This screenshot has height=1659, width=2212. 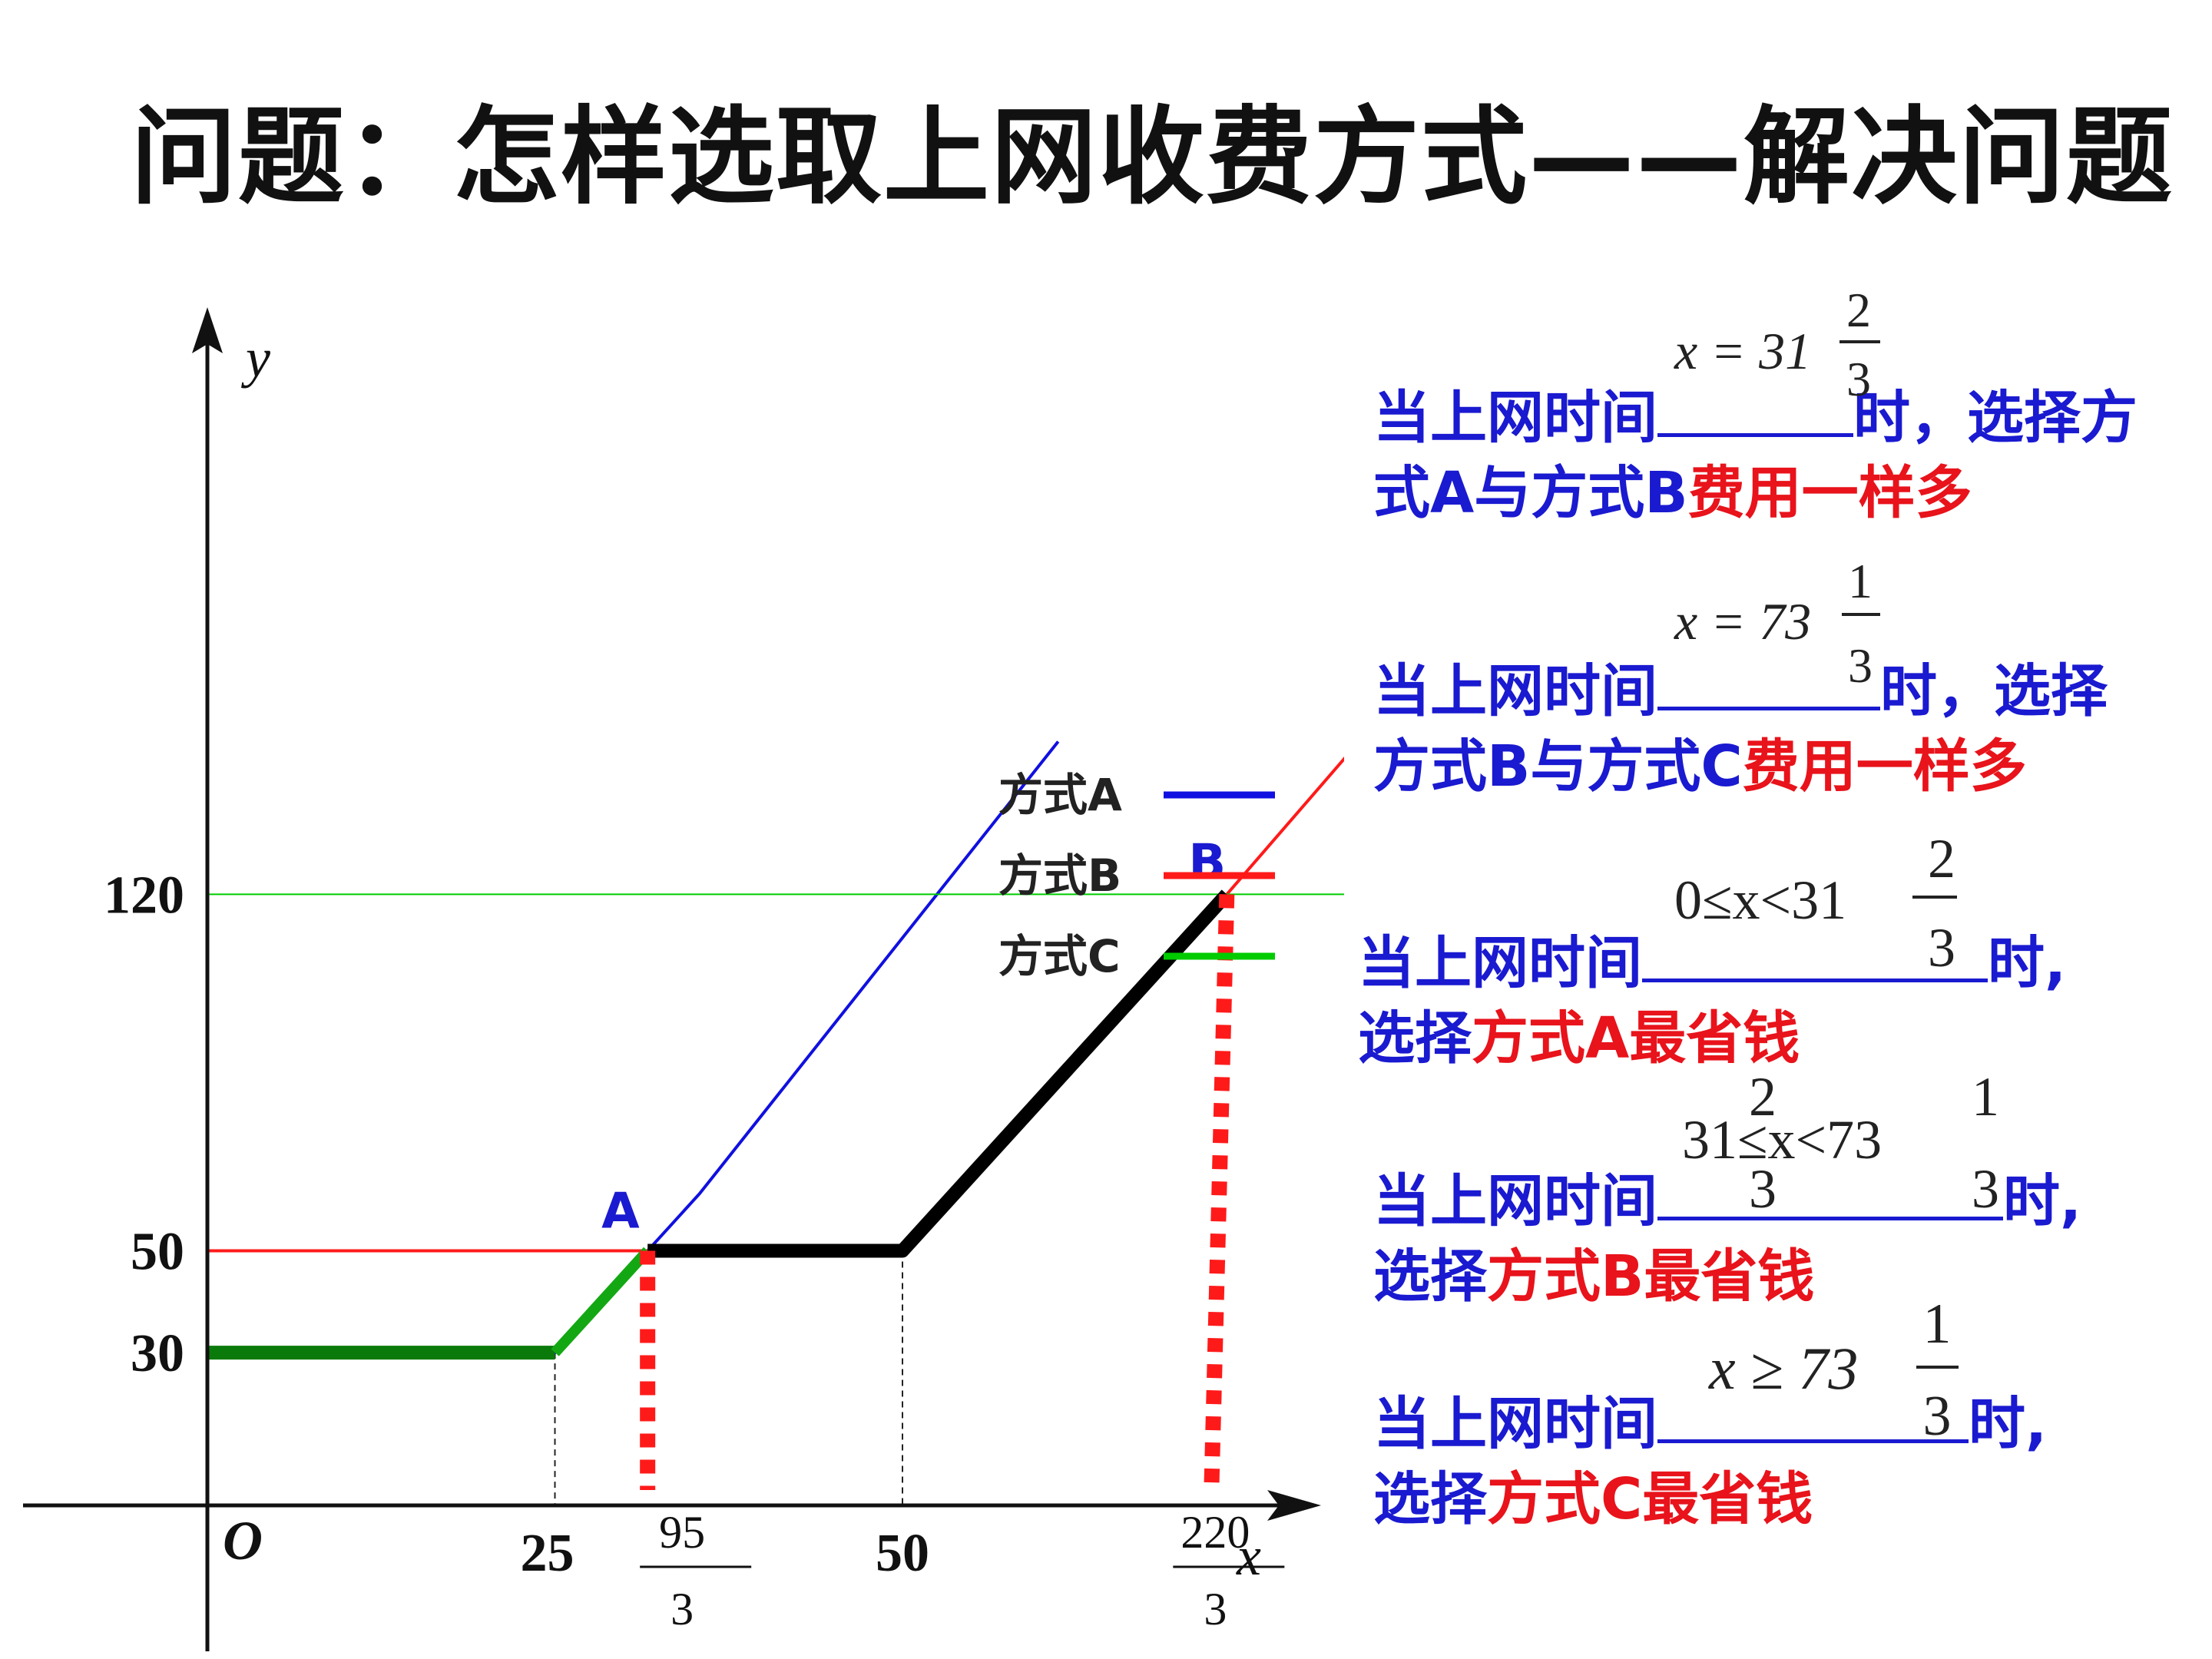 I want to click on question-1-subject: 式A与方式B, so click(x=1531, y=493).